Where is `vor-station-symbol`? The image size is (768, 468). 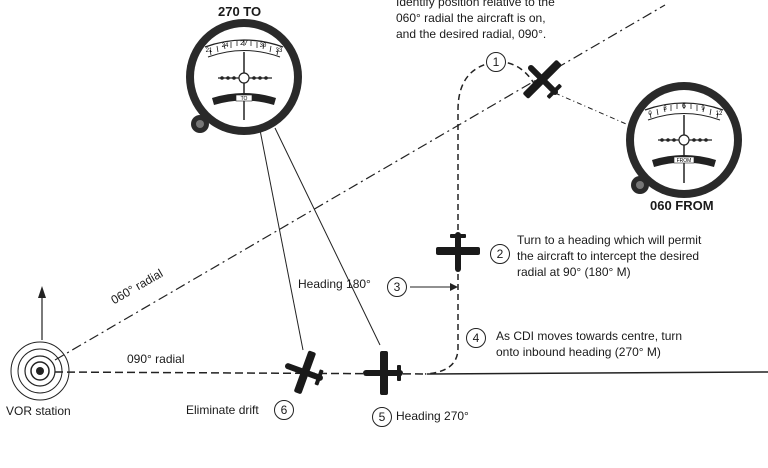
vor-station-symbol is located at coordinates (40, 371).